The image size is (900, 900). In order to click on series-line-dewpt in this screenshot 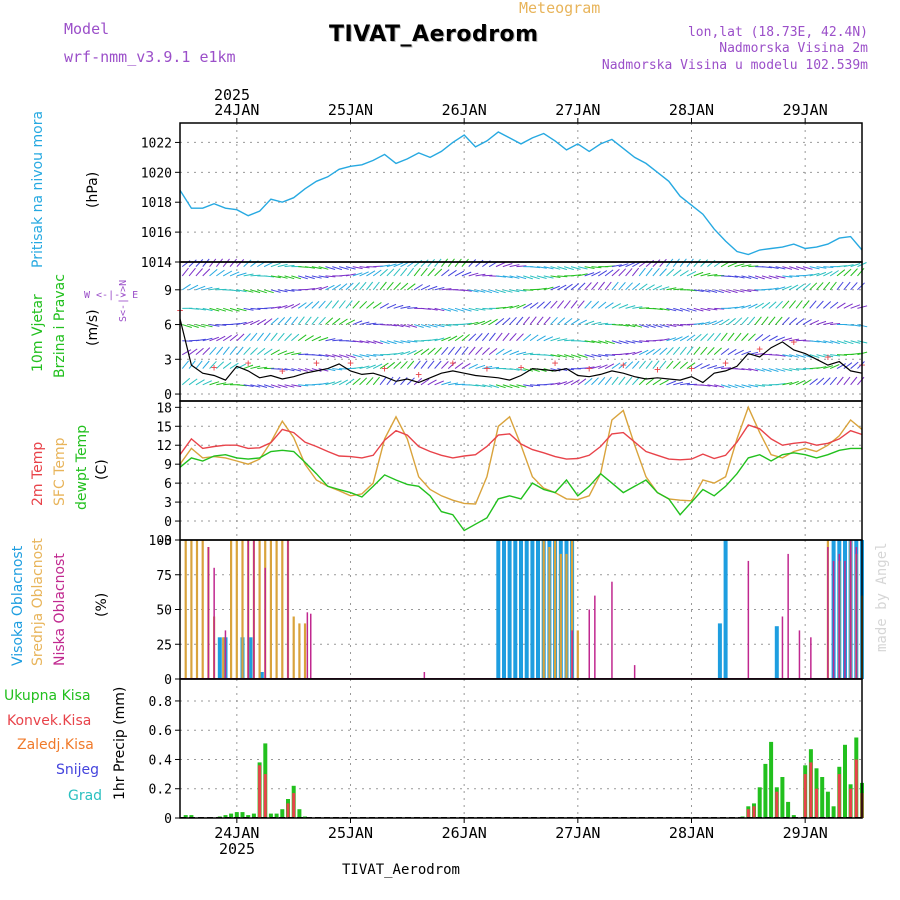, I will do `click(520, 489)`.